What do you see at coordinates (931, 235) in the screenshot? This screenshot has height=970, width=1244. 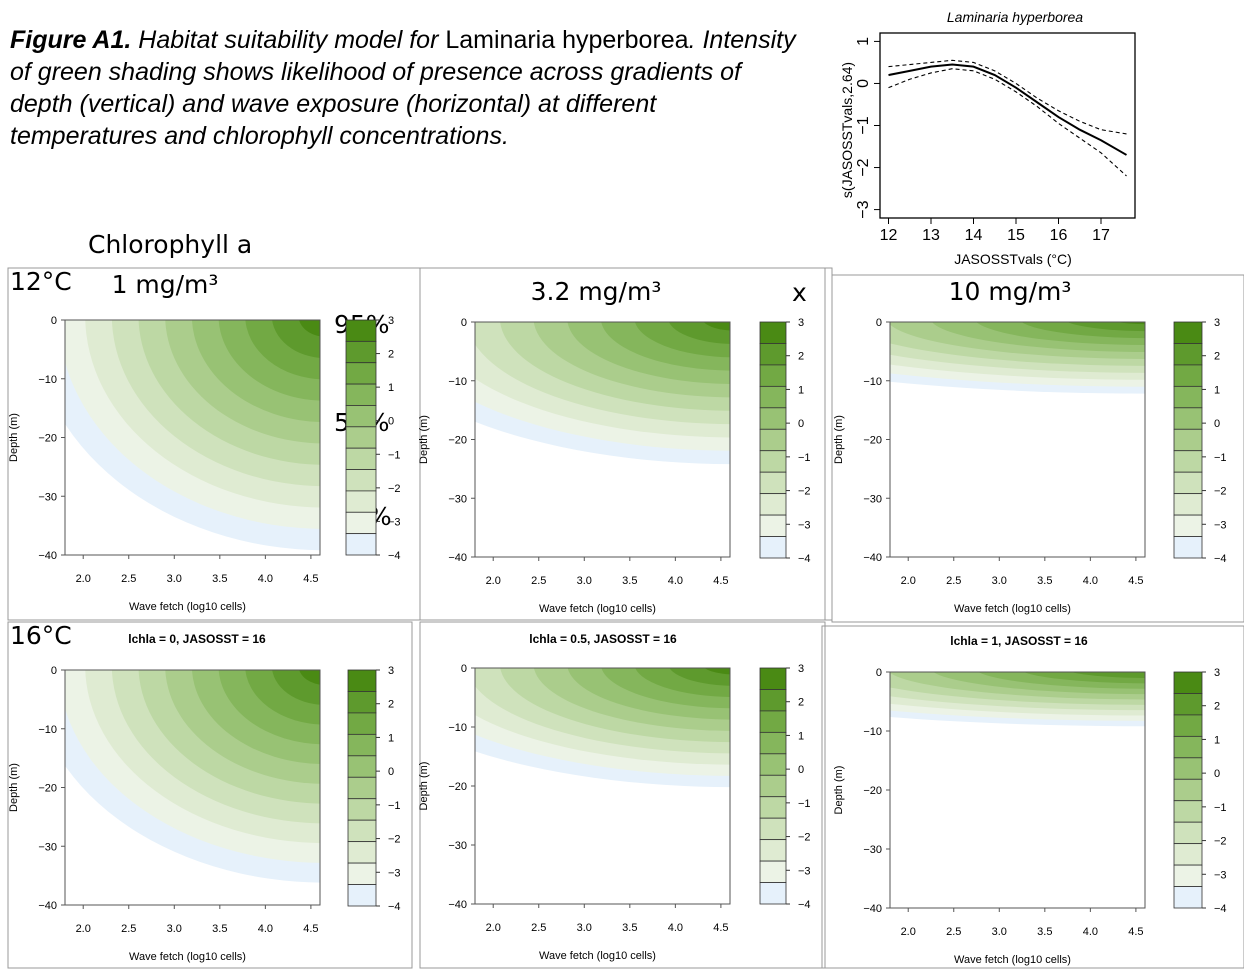 I see `inset-x-tick-label: 13` at bounding box center [931, 235].